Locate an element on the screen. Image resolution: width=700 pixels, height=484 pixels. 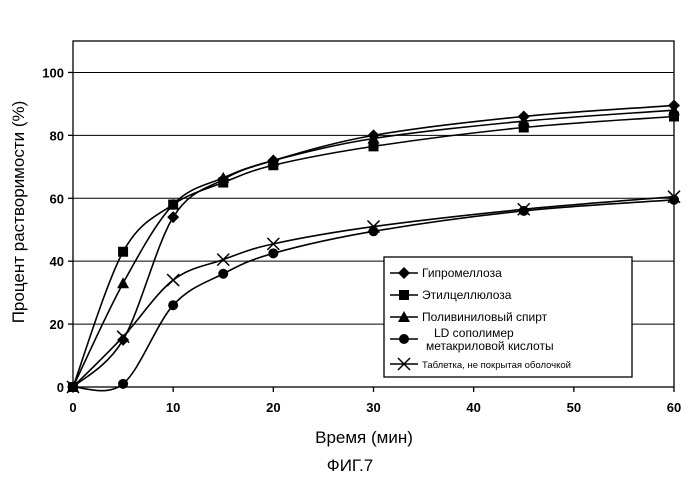
legend-label: Этилцеллюлоза is located at coordinates (467, 295).